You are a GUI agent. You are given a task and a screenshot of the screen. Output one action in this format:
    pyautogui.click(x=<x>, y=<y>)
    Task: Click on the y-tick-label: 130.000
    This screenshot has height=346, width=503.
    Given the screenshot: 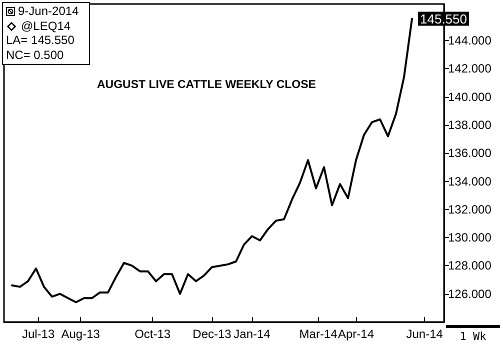 What is the action you would take?
    pyautogui.click(x=470, y=237)
    